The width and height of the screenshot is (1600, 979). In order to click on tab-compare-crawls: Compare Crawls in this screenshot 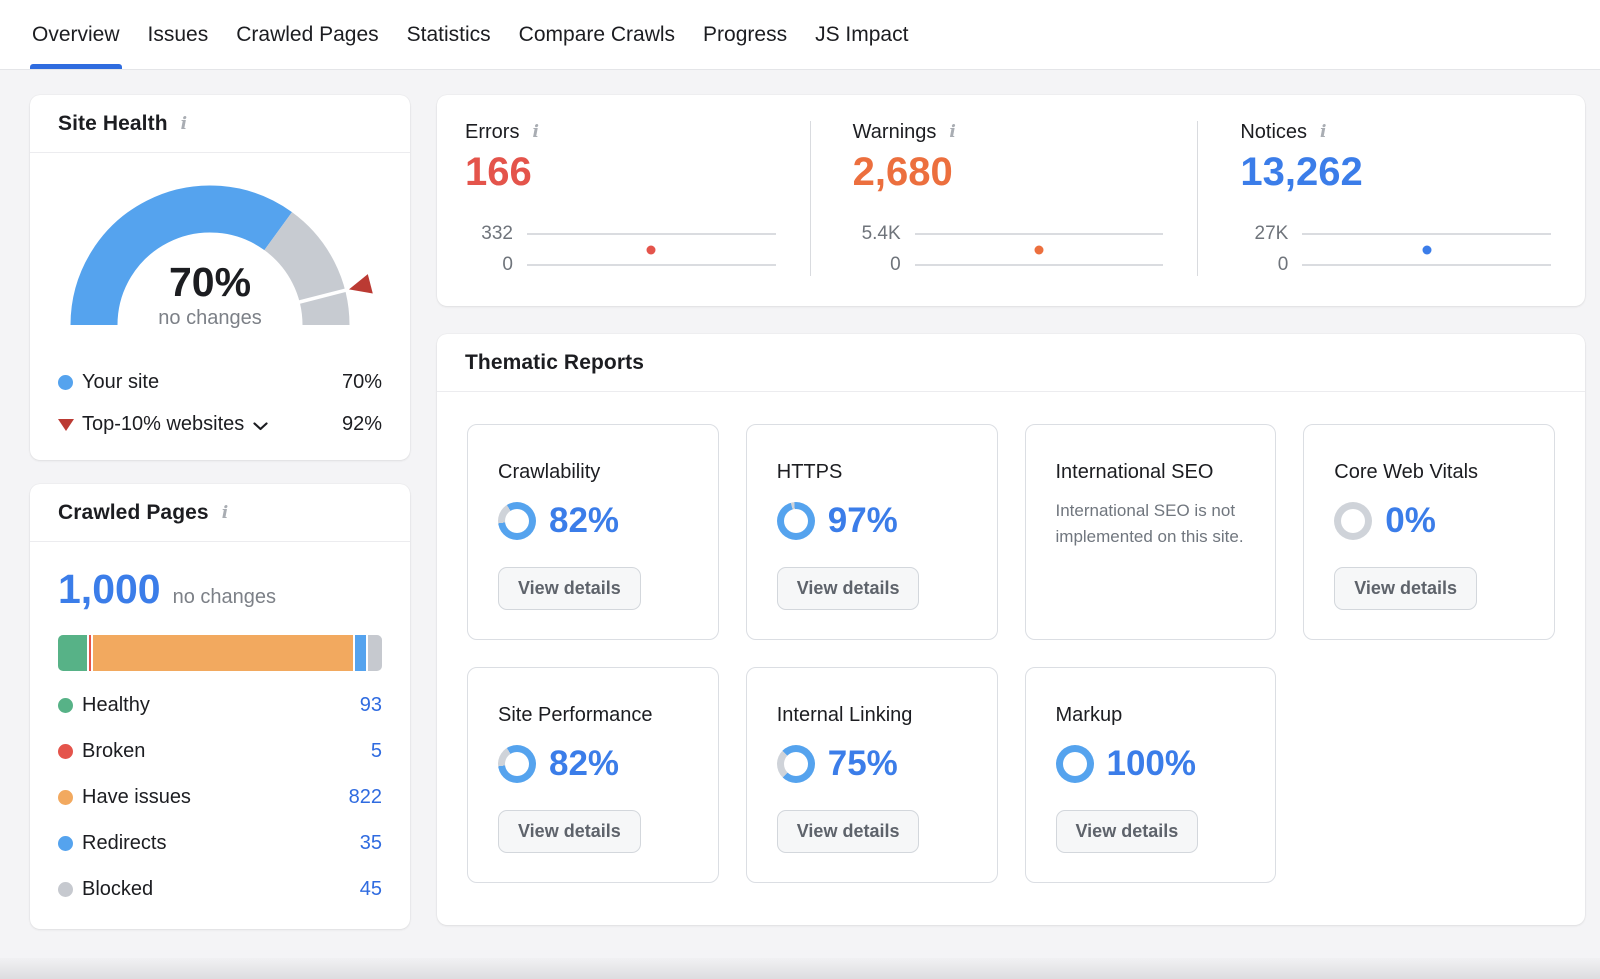, I will do `click(597, 34)`.